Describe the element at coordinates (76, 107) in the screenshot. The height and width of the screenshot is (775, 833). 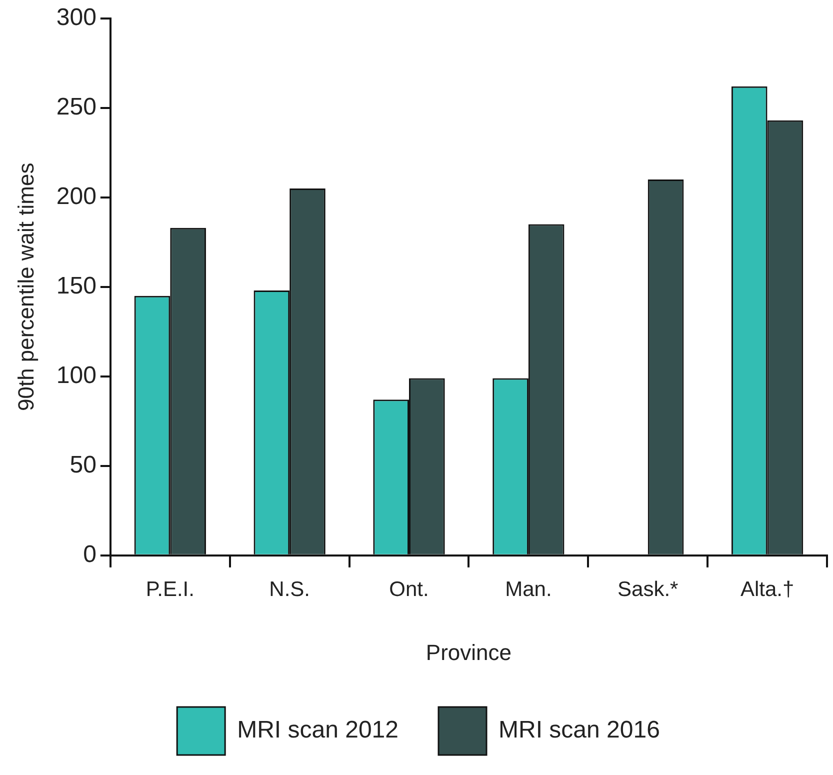
I see `y-tick-label: 250` at that location.